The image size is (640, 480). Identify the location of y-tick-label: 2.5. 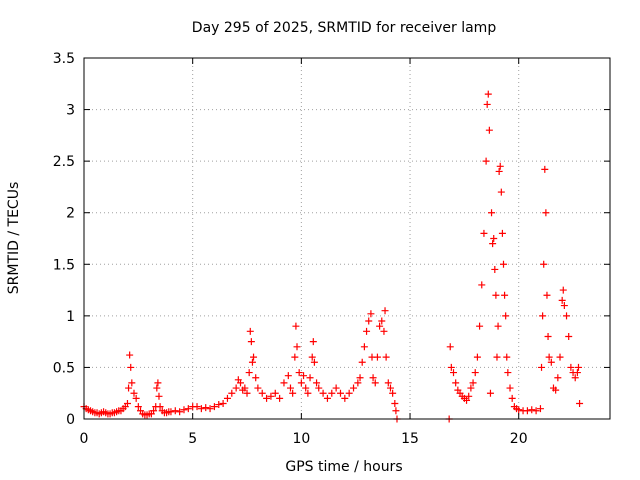
(64, 162).